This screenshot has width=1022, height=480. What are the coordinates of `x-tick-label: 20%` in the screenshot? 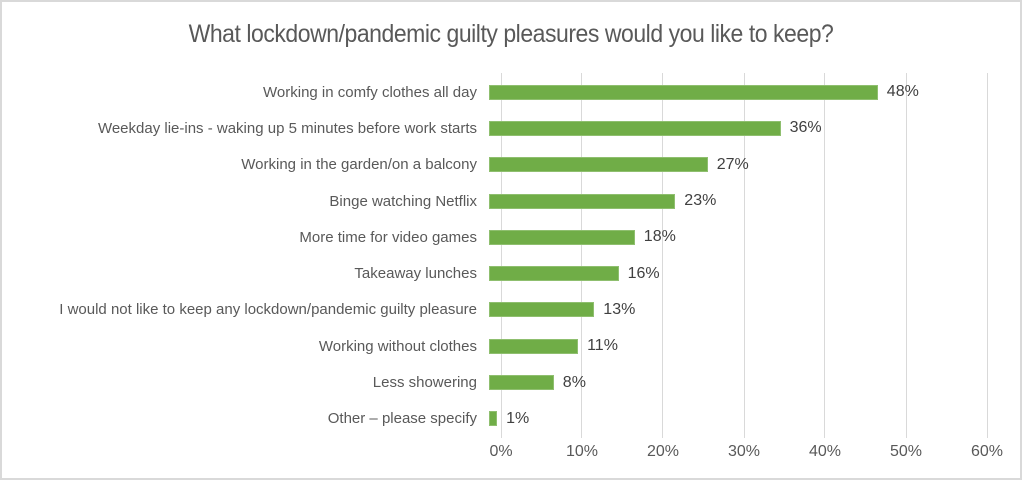 It's located at (662, 451).